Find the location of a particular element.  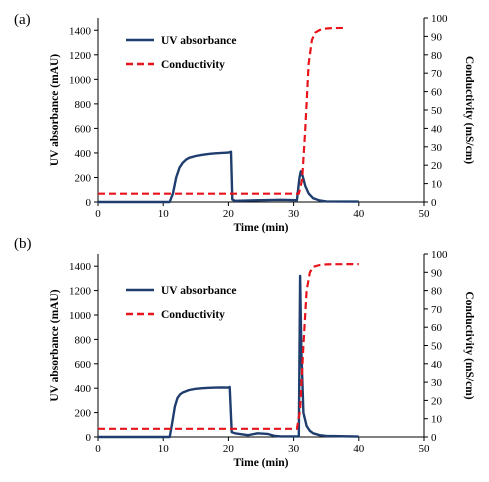

panel-label: (a) is located at coordinates (22, 20).